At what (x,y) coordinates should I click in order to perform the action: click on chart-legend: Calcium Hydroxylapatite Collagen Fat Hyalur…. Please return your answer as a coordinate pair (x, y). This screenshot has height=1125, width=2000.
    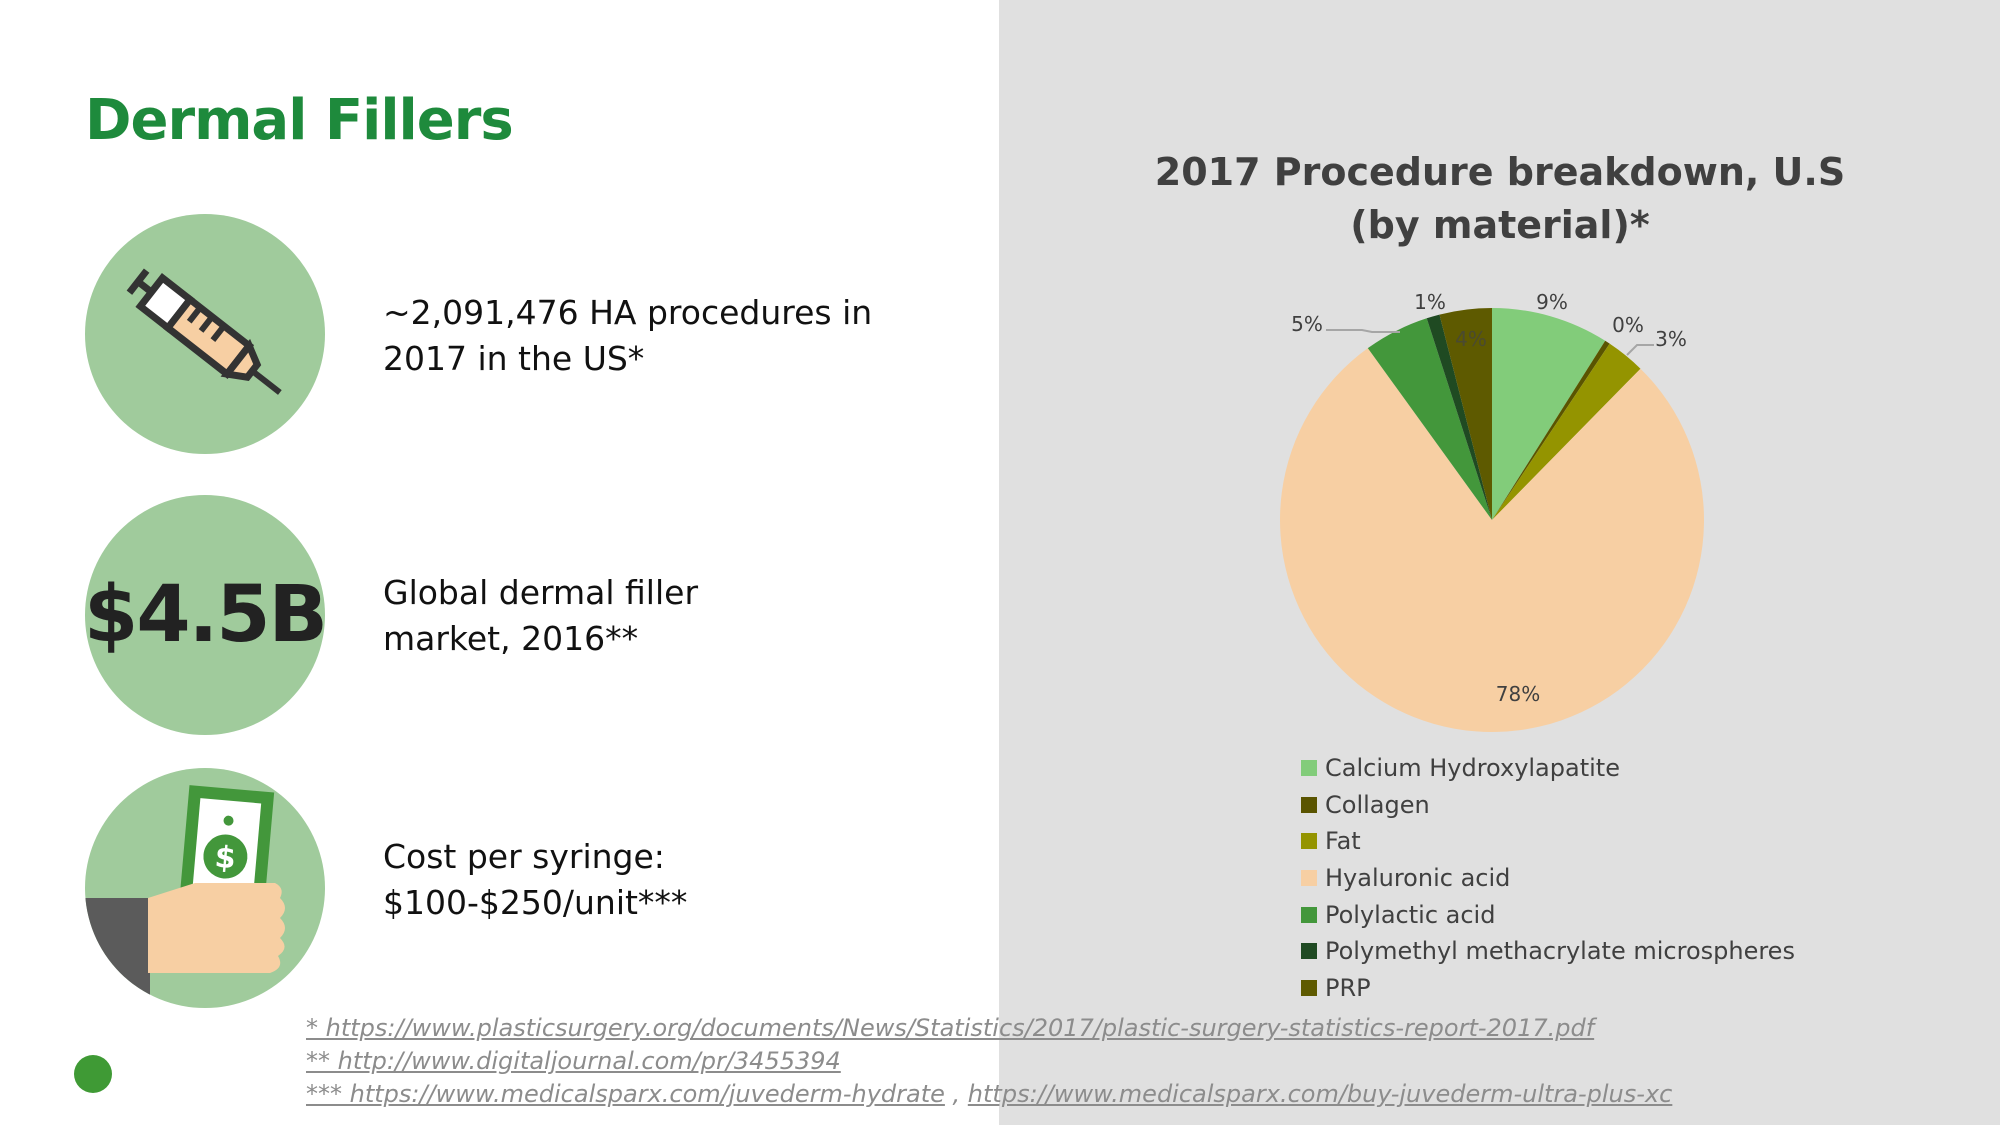
    Looking at the image, I should click on (1548, 878).